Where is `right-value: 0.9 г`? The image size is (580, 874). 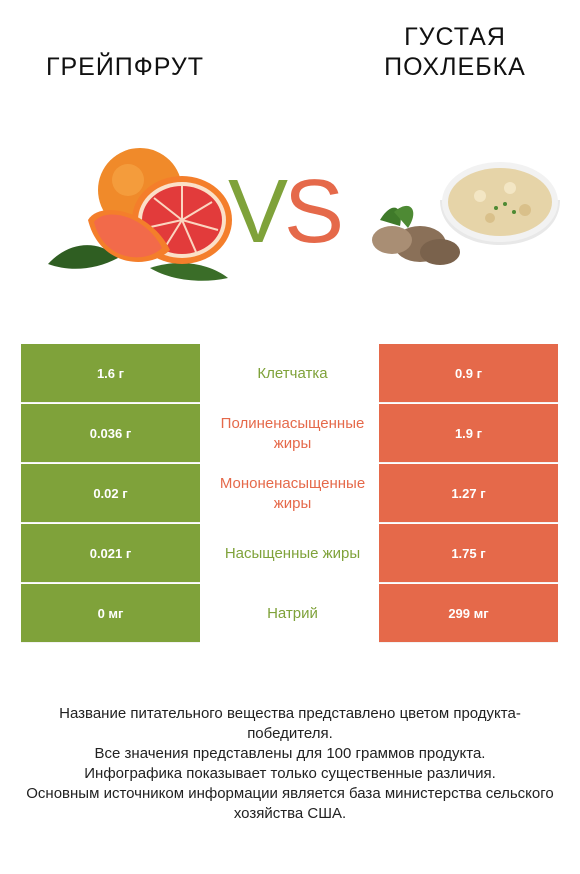 right-value: 0.9 г is located at coordinates (468, 373).